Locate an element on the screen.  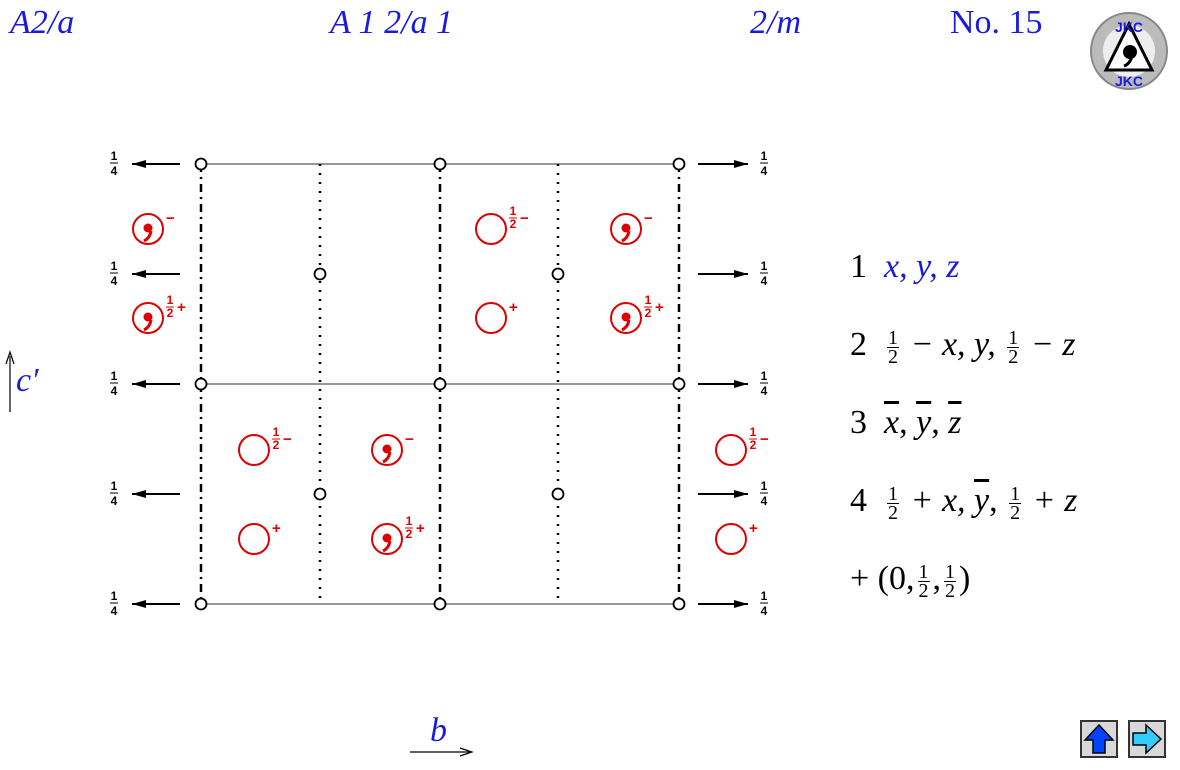
logo-text-bottom: JKC is located at coordinates (1129, 81).